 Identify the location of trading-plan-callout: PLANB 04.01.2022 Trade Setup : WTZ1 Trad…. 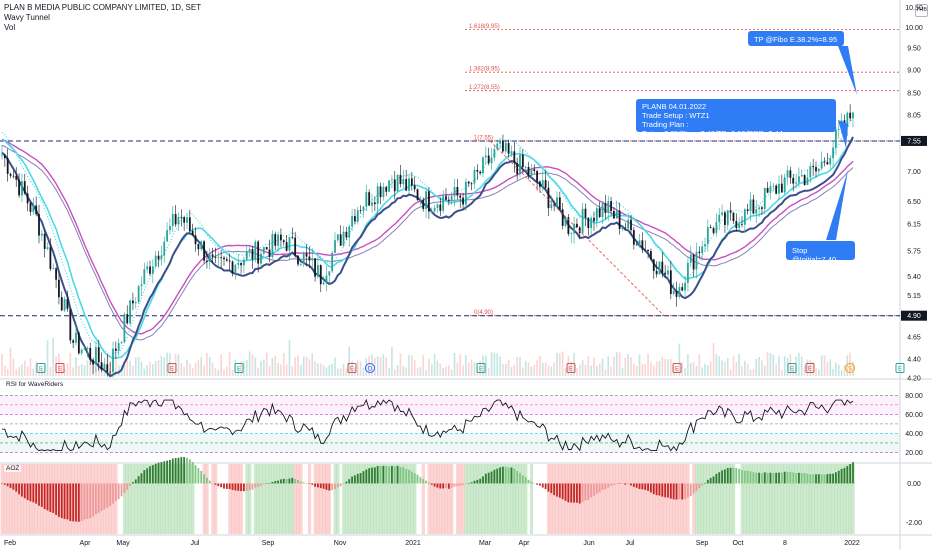
(736, 118).